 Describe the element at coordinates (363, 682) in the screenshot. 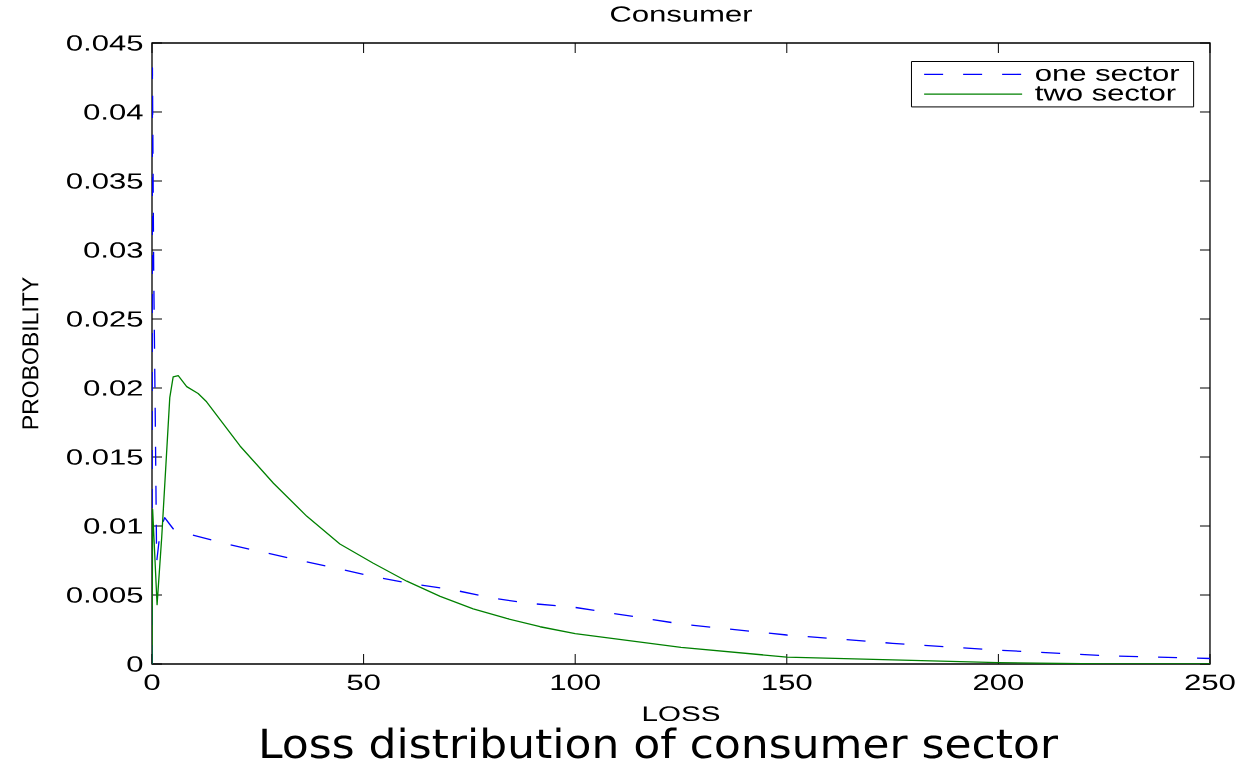

I see `x-tick-label: 50` at that location.